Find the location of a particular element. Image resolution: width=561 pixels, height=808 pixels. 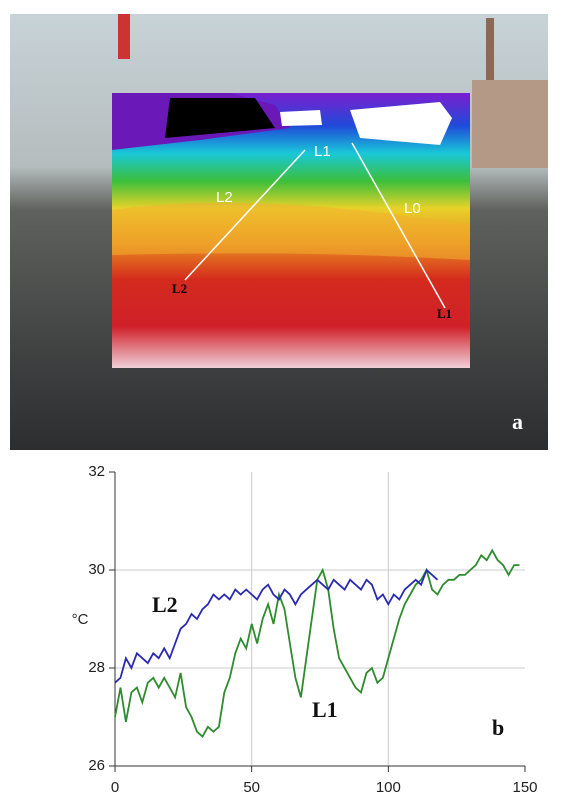

building is located at coordinates (510, 124).